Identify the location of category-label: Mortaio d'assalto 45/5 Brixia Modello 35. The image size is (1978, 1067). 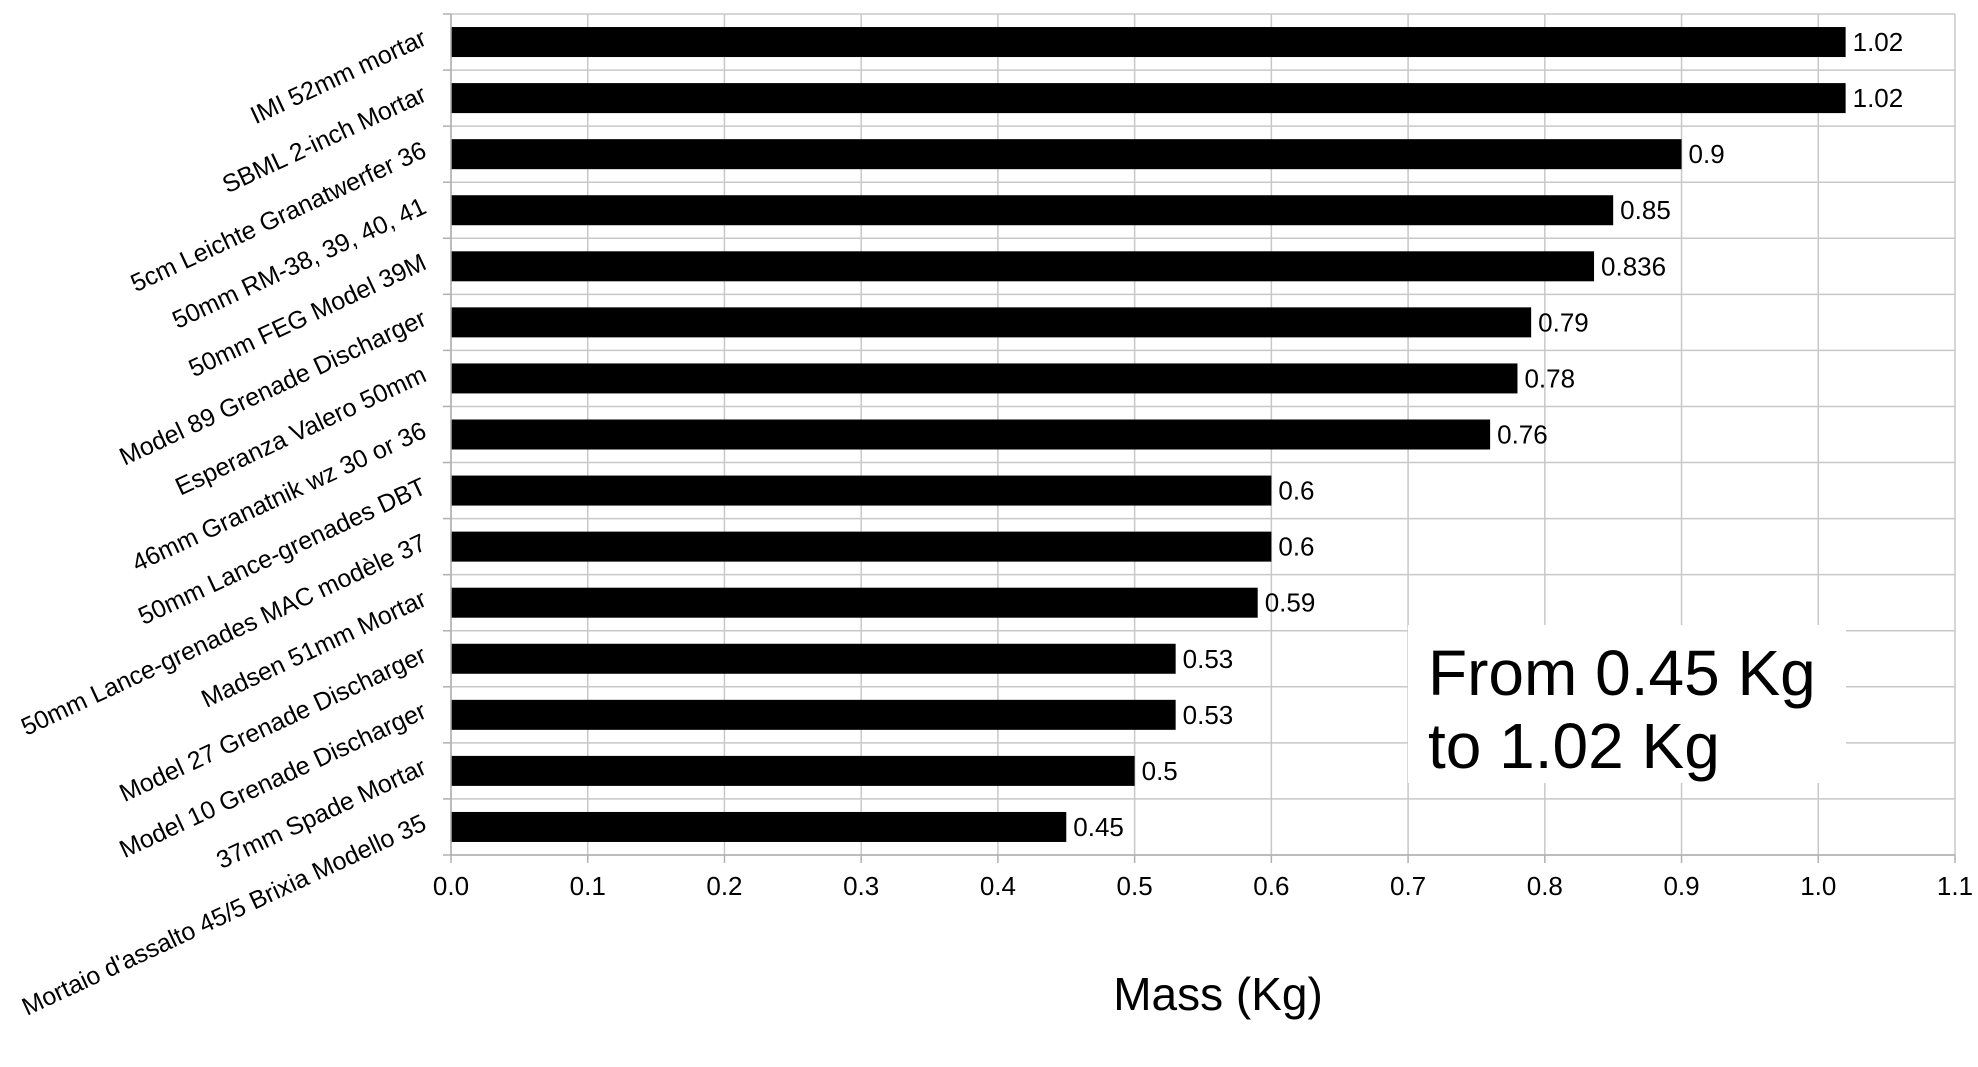
(224, 915).